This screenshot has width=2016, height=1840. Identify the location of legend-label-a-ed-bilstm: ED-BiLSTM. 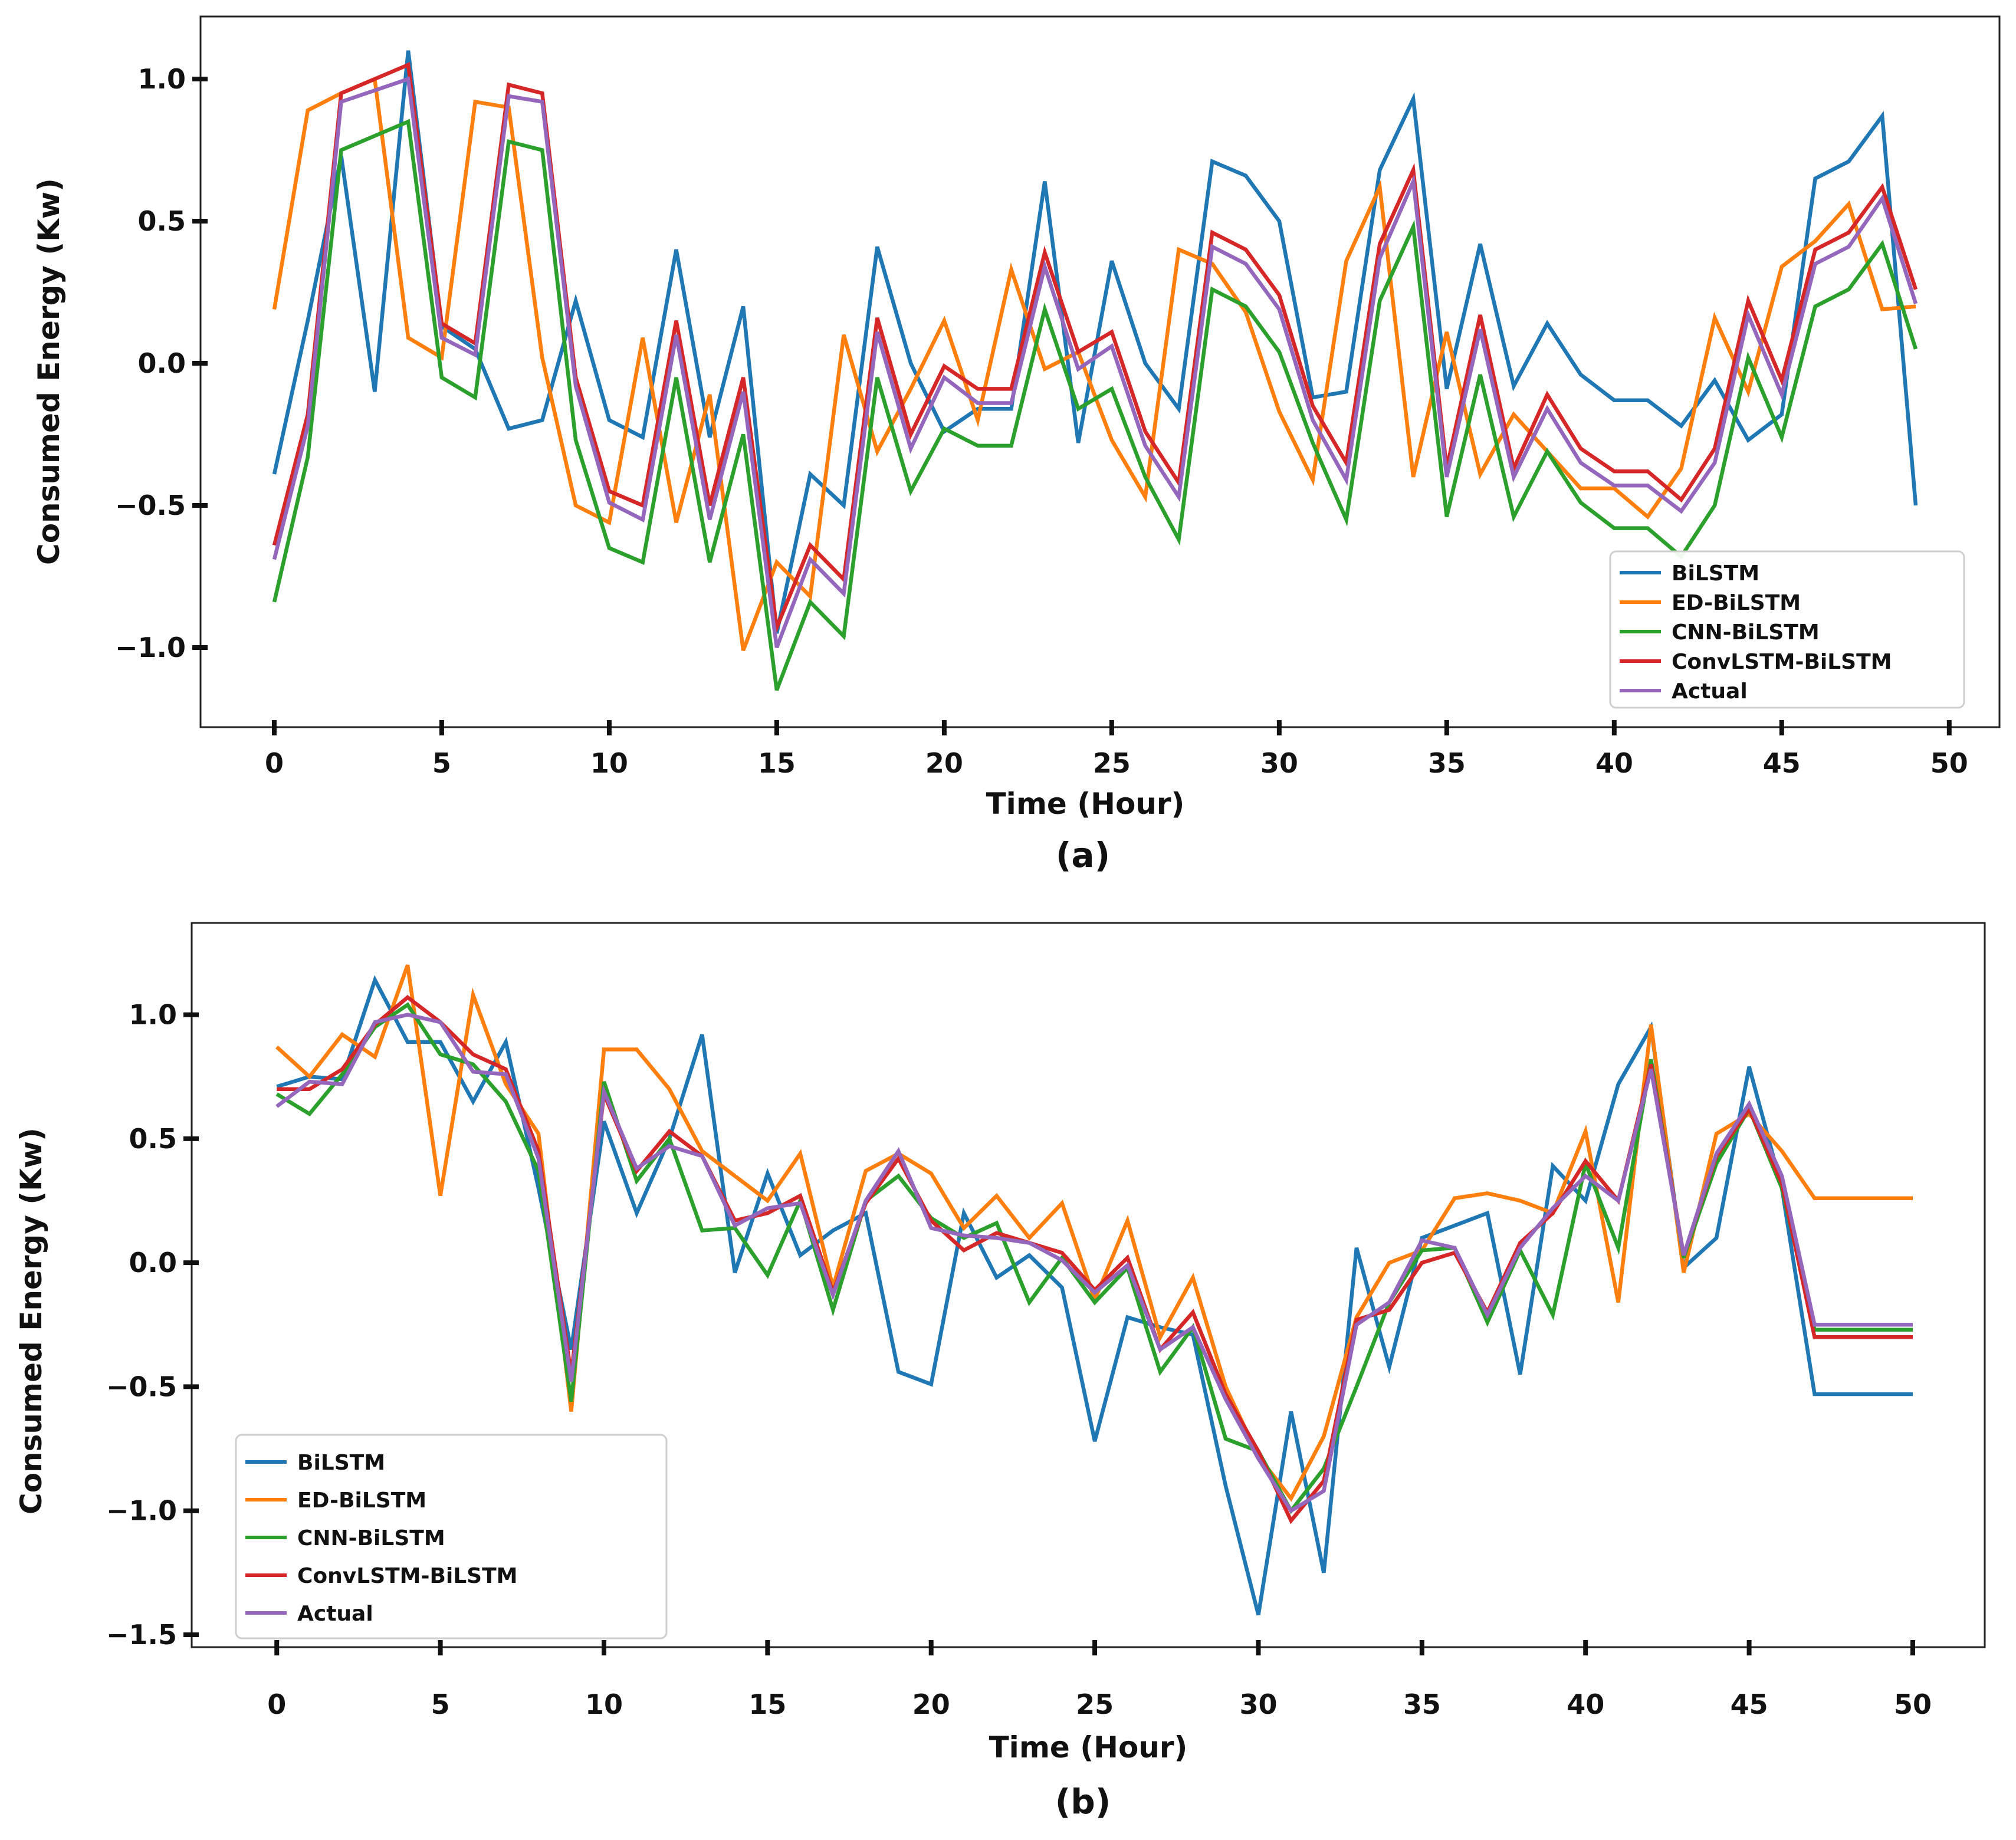
(1736, 603).